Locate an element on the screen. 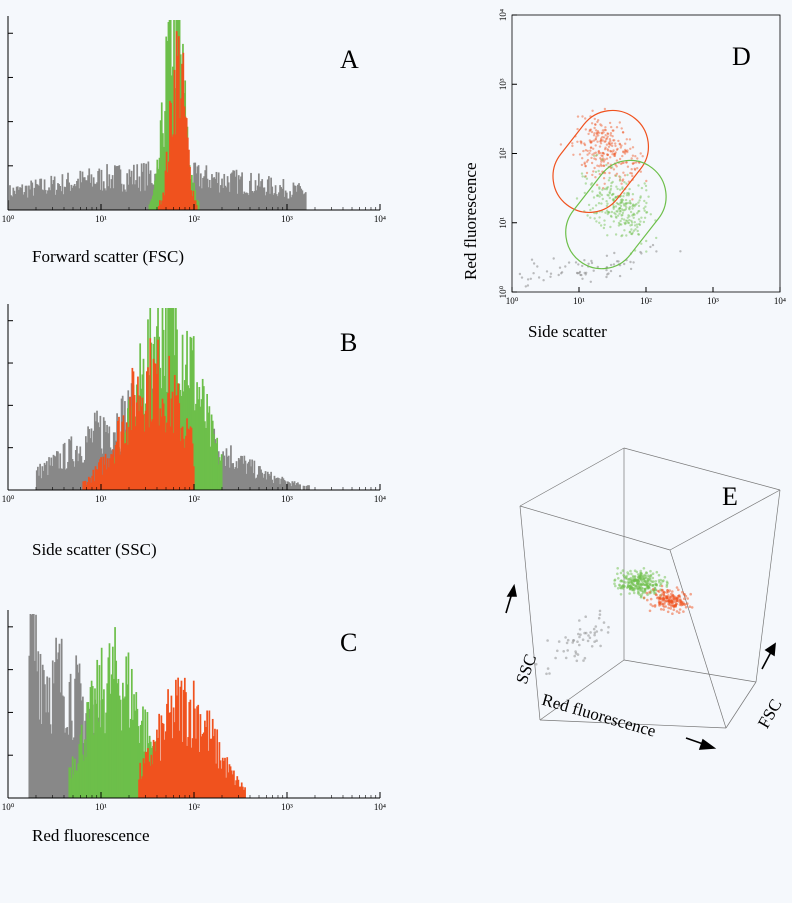  x-tick-label: 10² is located at coordinates (194, 499).